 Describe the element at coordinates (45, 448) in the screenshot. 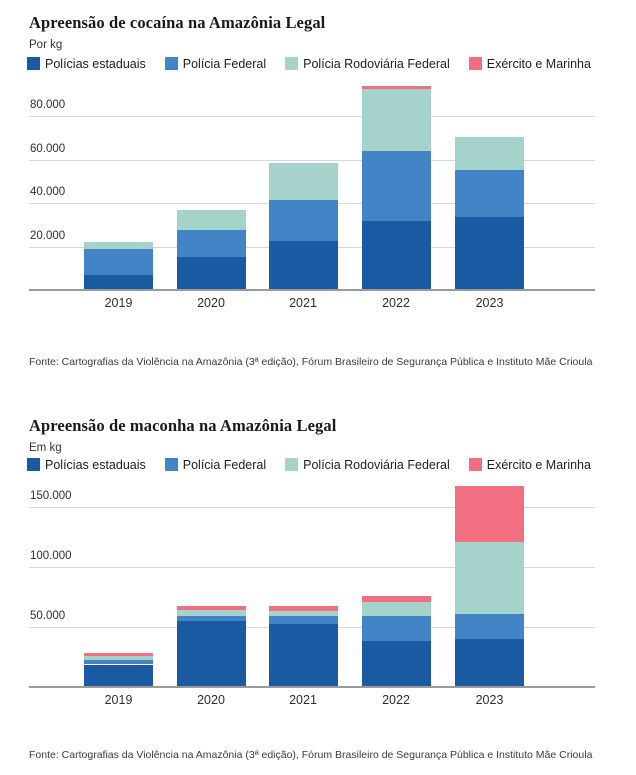

I see `marijuana-chart-subtitle: Em kg` at that location.